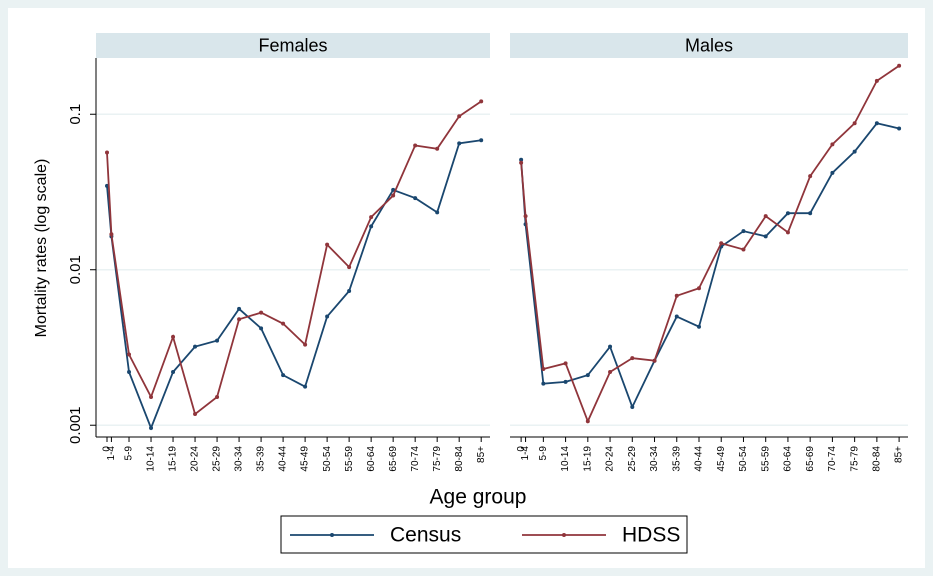 This screenshot has height=576, width=933. Describe the element at coordinates (195, 459) in the screenshot. I see `x-tick-label: 20-24` at that location.